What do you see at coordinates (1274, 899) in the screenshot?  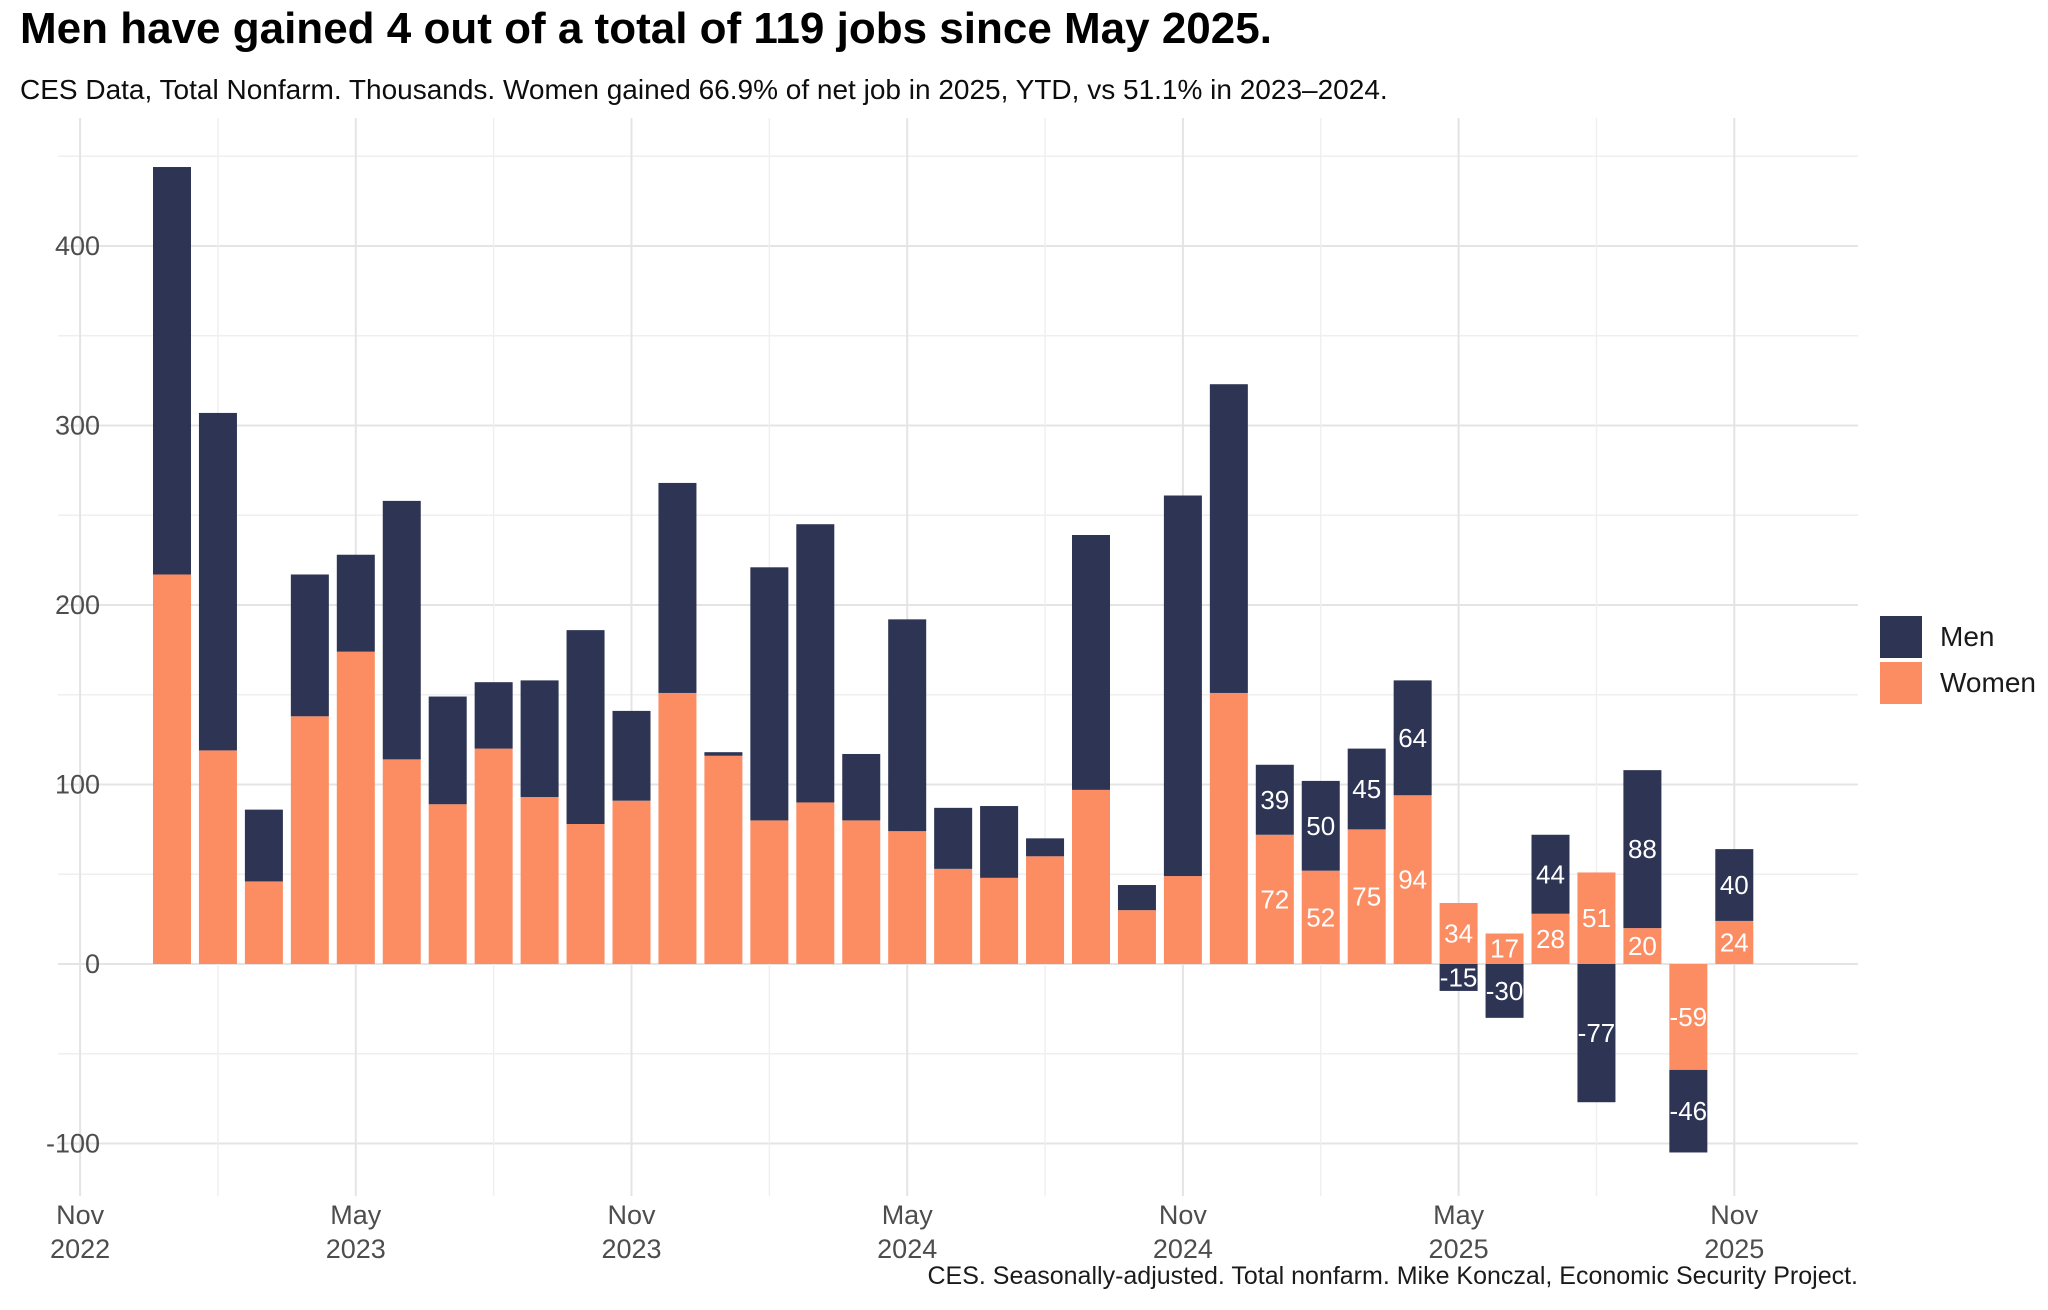 I see `bar-value-label-women: 72` at bounding box center [1274, 899].